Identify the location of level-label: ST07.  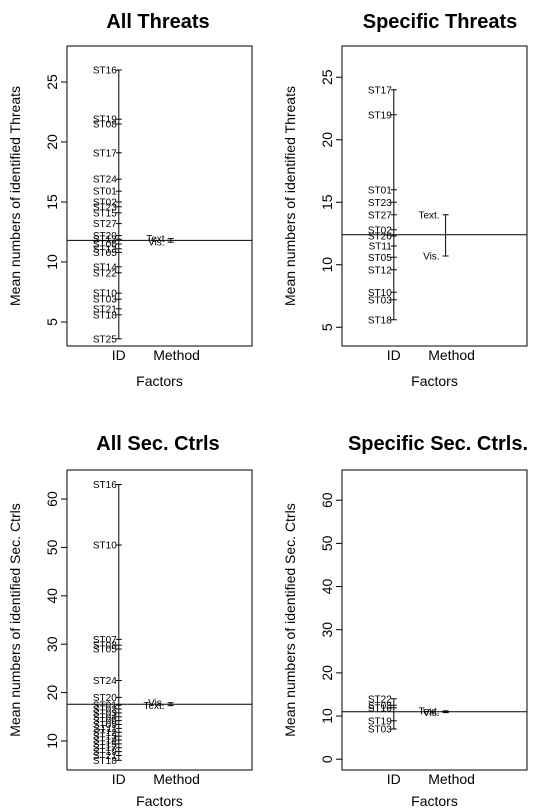
(105, 640).